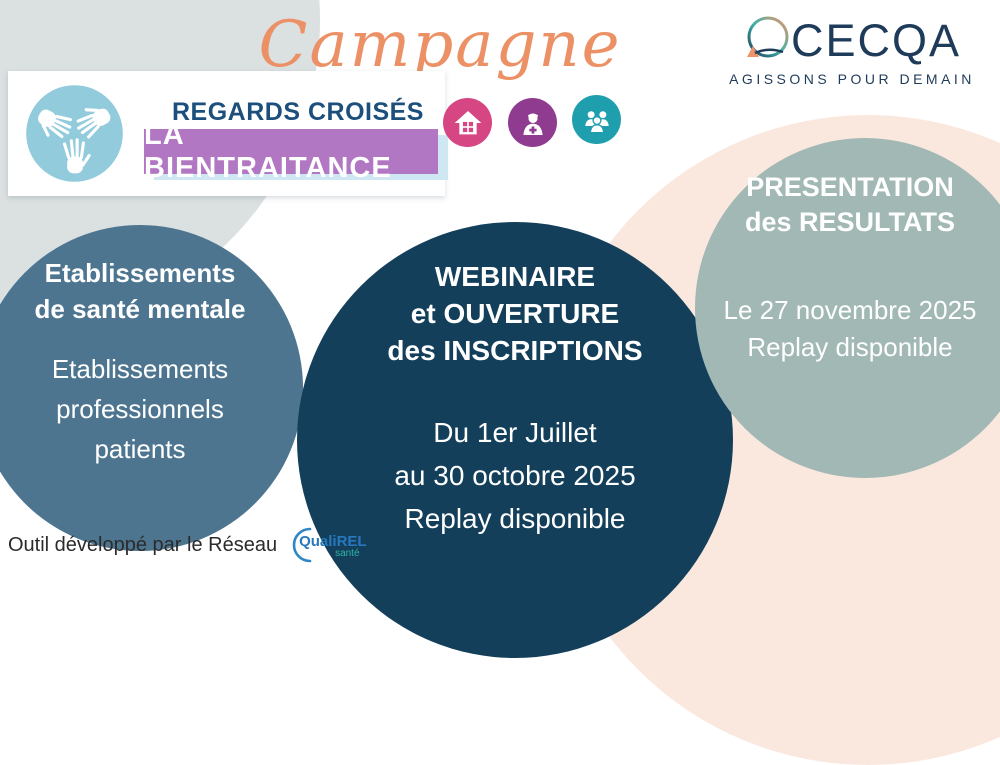 The image size is (1000, 765). What do you see at coordinates (767, 40) in the screenshot?
I see `ccecqa-c-icon` at bounding box center [767, 40].